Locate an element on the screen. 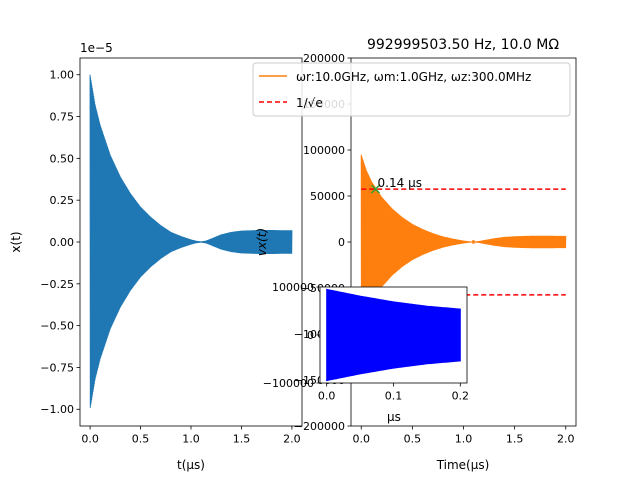 The width and height of the screenshot is (640, 480). right-y-tick-label: 100000 is located at coordinates (324, 150).